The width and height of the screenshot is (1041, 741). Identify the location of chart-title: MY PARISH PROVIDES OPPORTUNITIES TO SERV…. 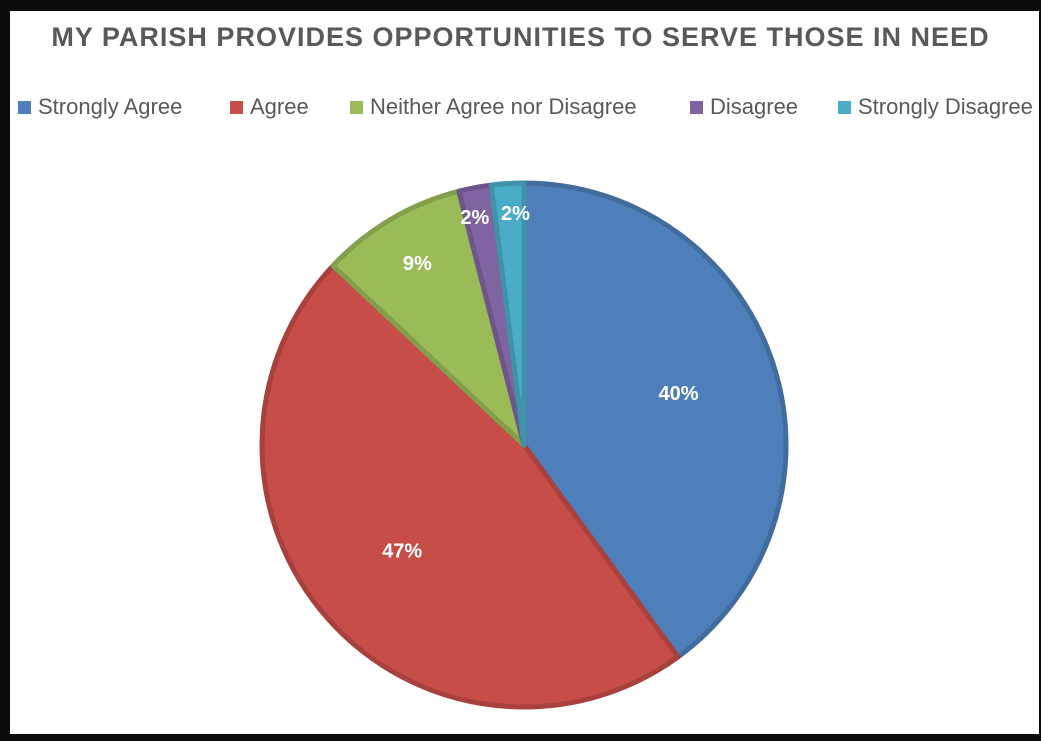
(520, 37).